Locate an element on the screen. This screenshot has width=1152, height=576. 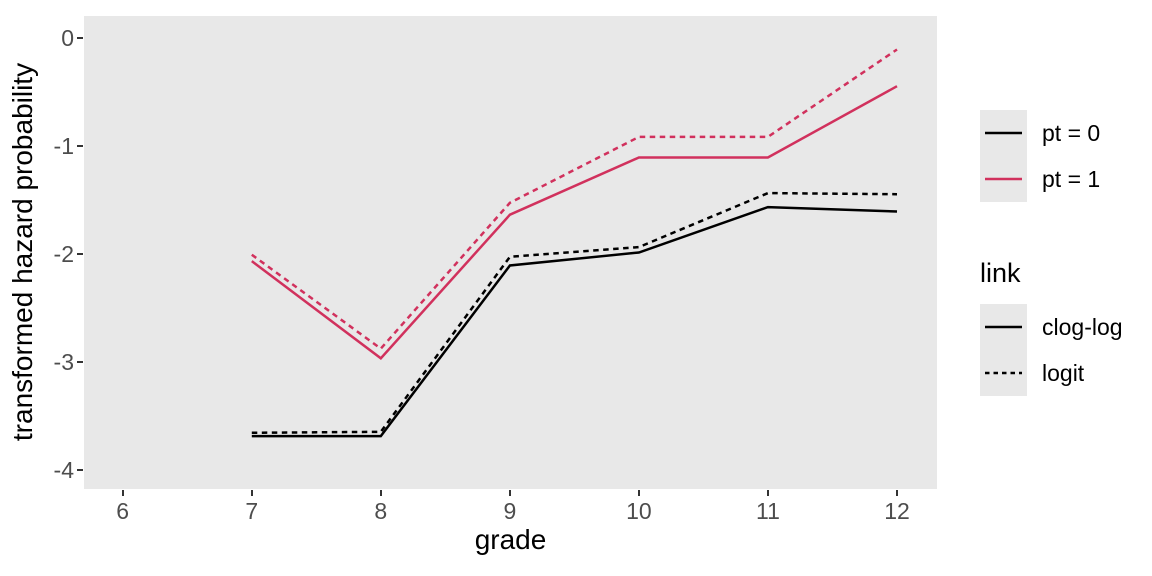
x-tick-label: 7 is located at coordinates (252, 511).